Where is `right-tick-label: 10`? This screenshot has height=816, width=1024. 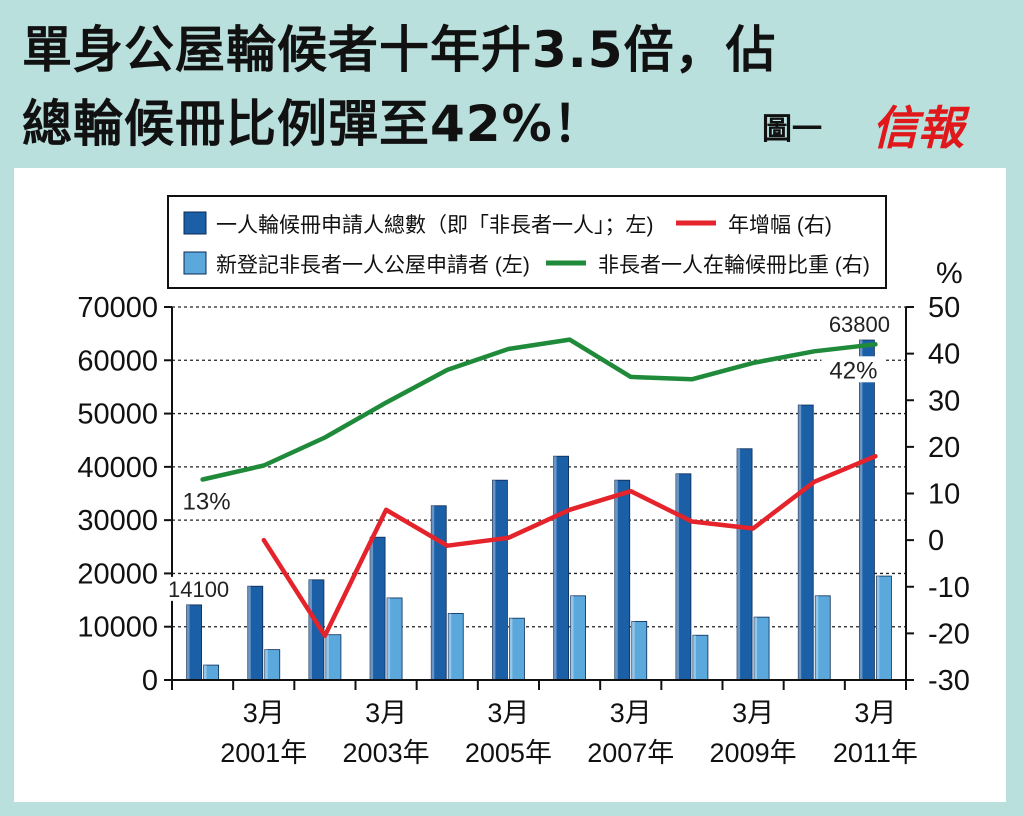 right-tick-label: 10 is located at coordinates (944, 495).